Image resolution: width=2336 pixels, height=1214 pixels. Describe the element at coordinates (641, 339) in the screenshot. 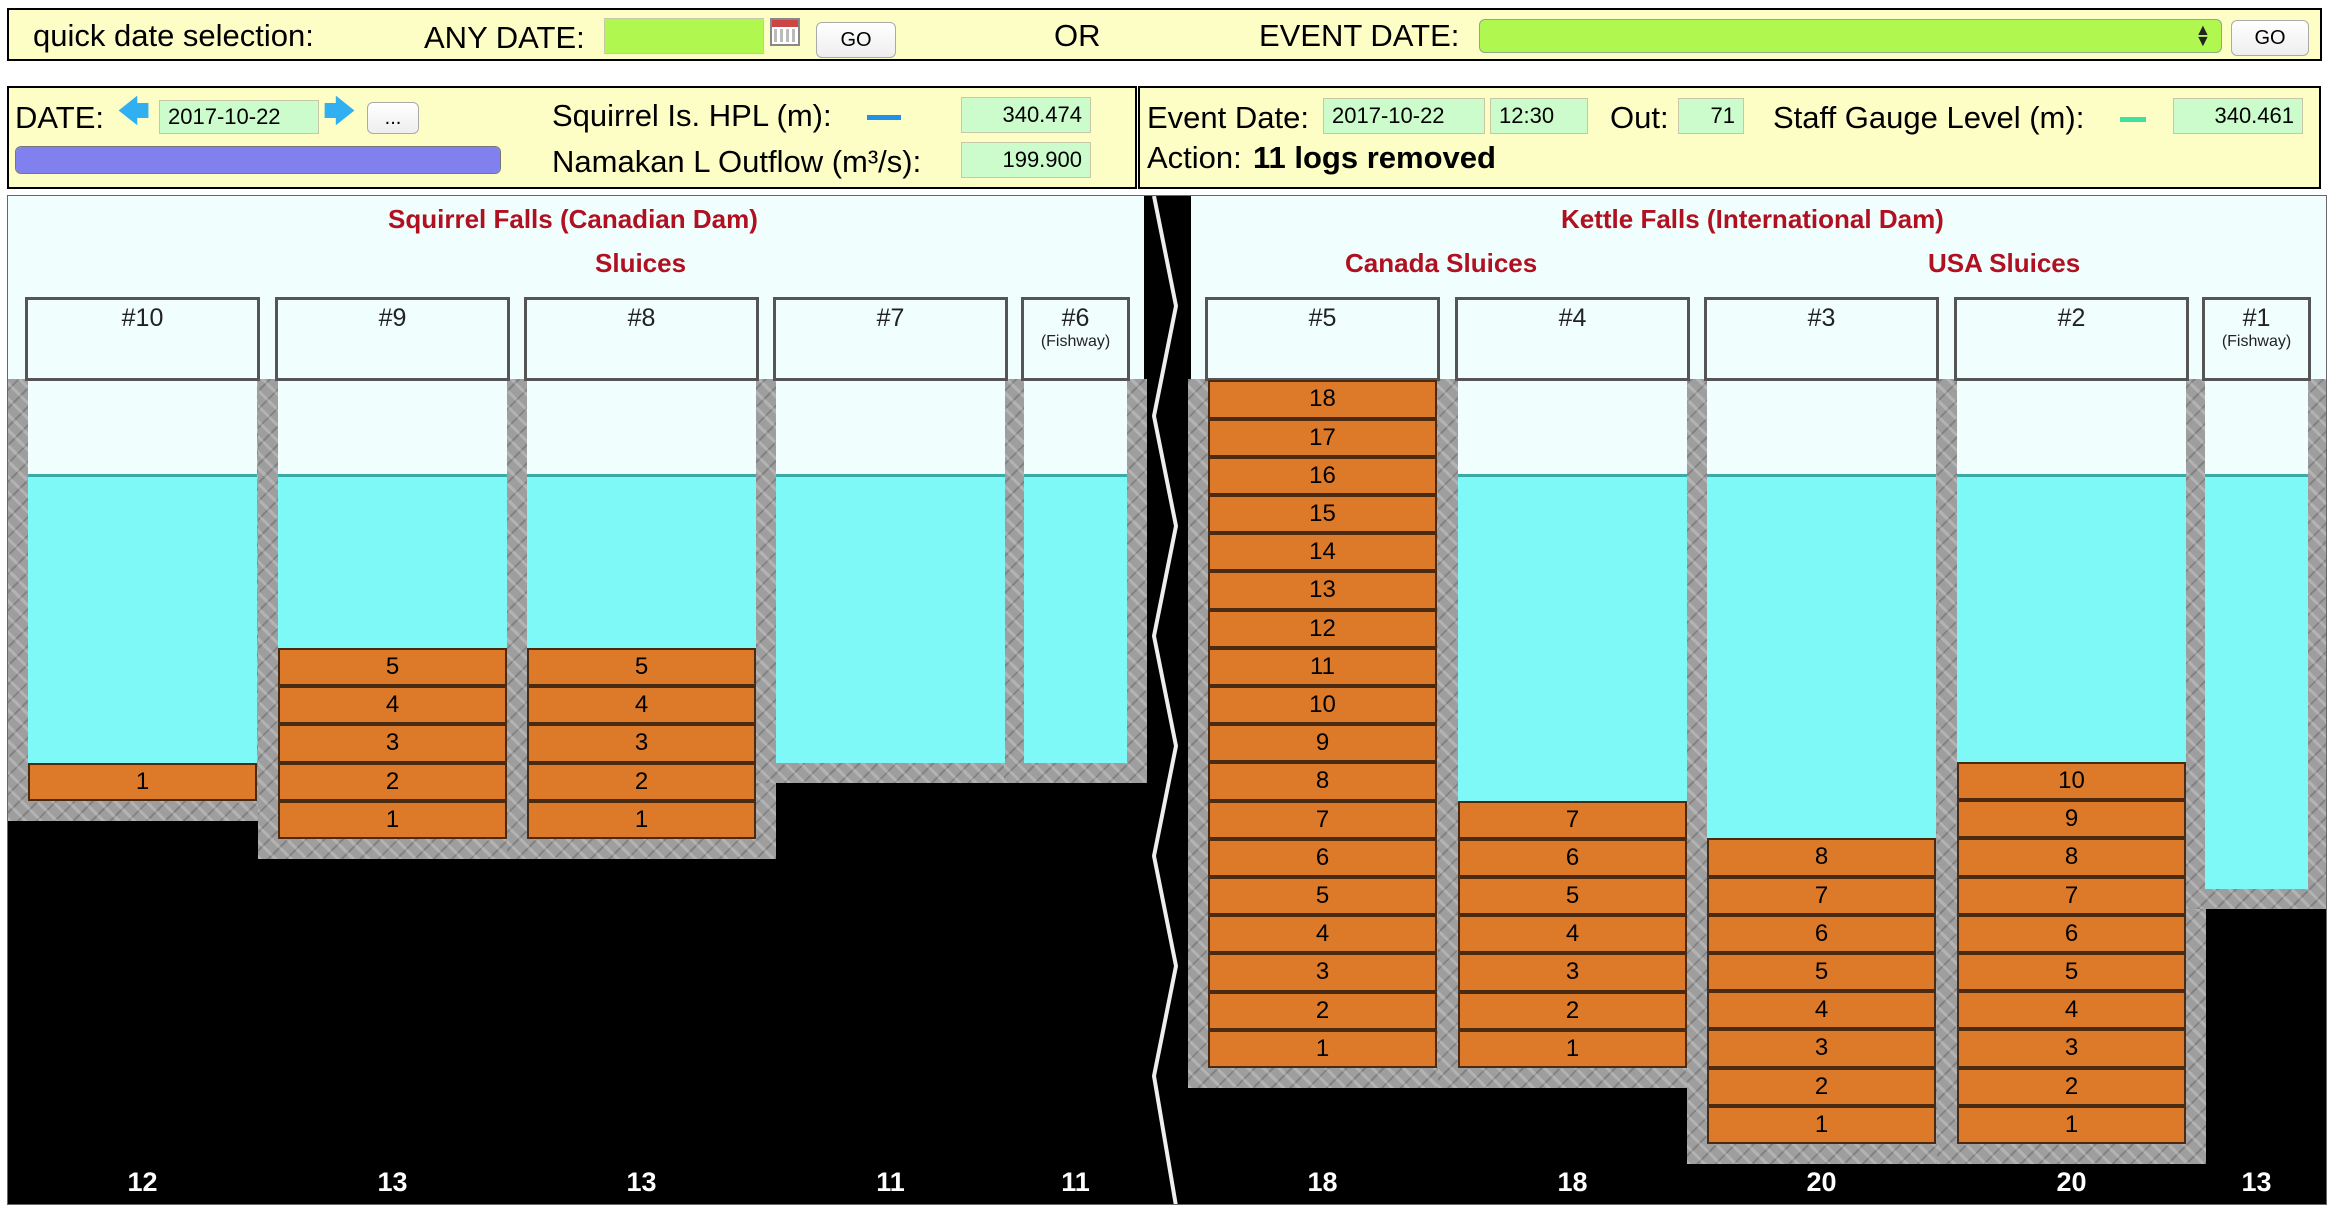

I see `sluice-header: #8` at that location.